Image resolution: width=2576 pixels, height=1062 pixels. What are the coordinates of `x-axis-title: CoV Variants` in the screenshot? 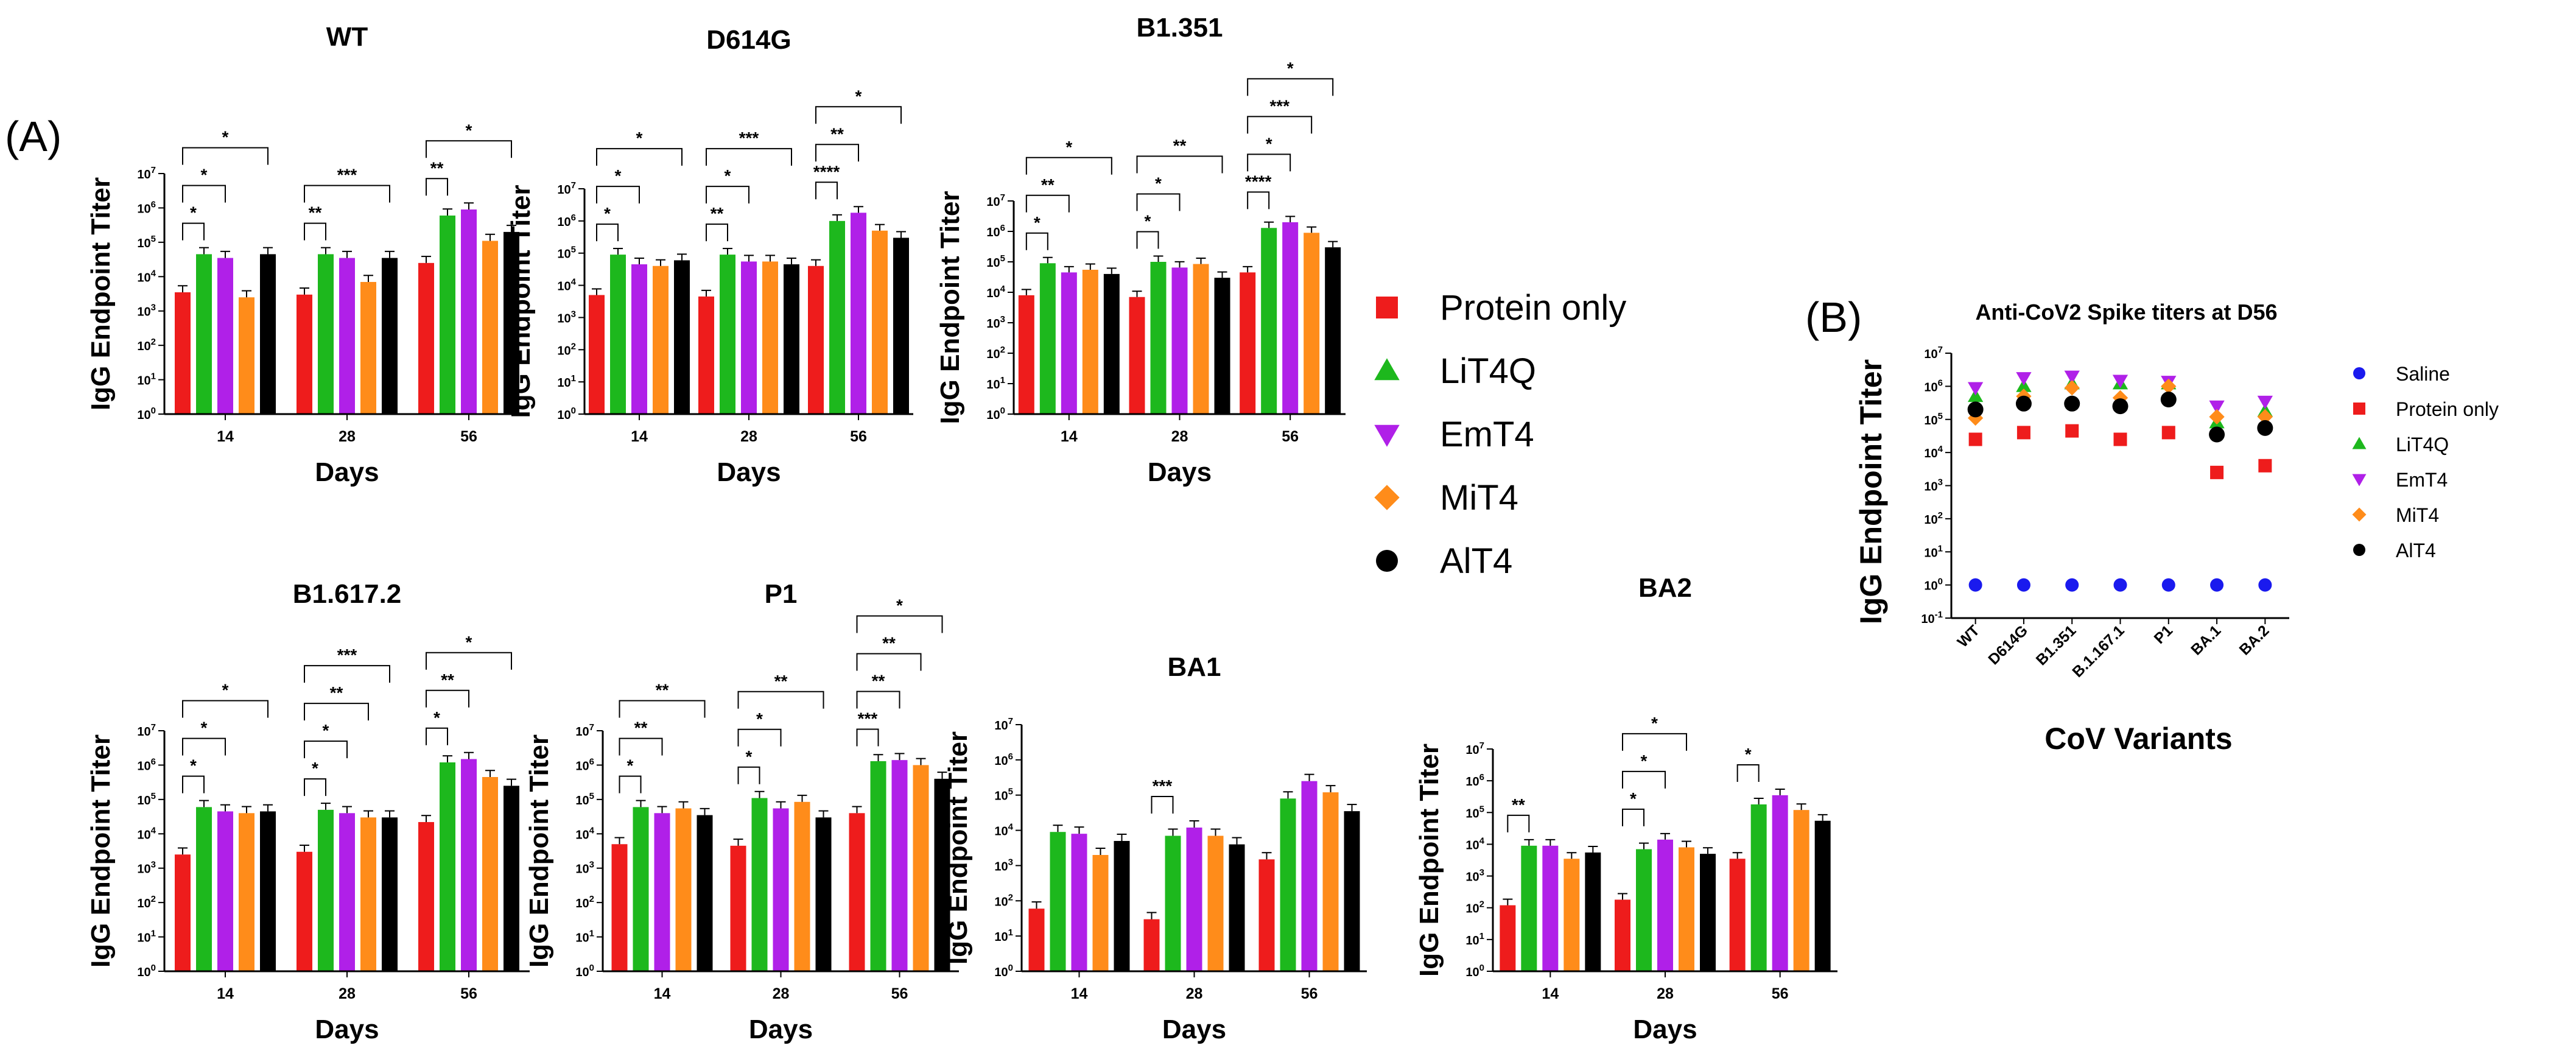 It's located at (2138, 739).